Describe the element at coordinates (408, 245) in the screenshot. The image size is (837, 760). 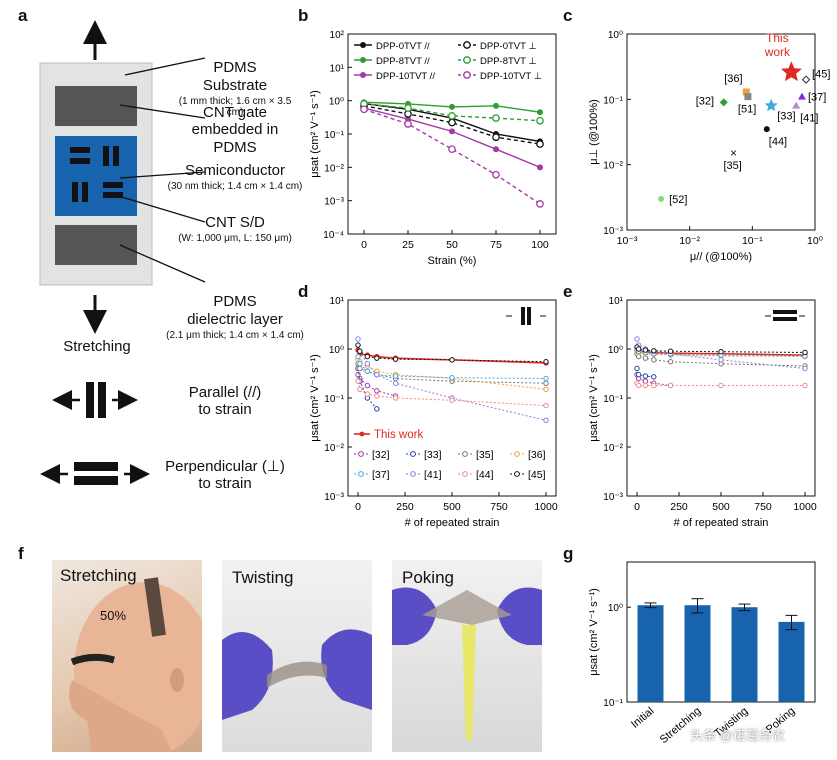
I see `x-tick-label: 25` at that location.